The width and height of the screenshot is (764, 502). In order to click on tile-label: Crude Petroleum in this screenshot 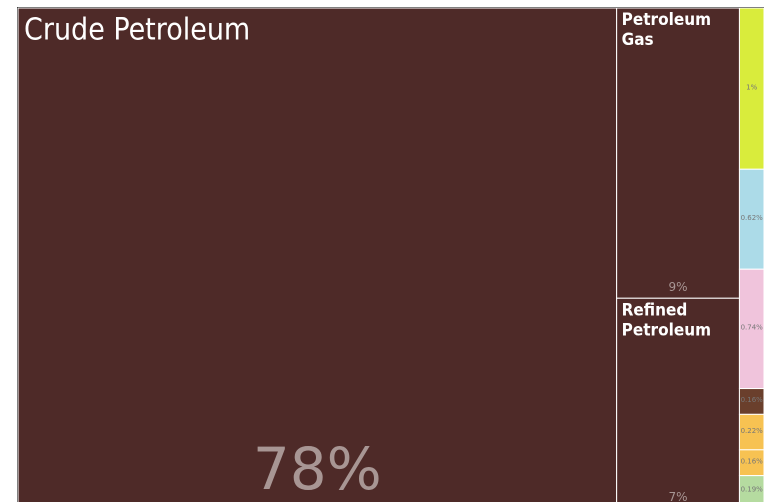, I will do `click(137, 30)`.